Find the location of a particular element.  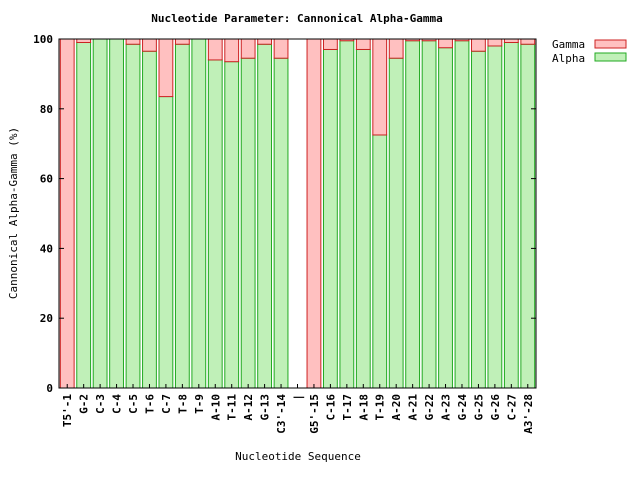

x-tick-label: C-16 is located at coordinates (330, 407).